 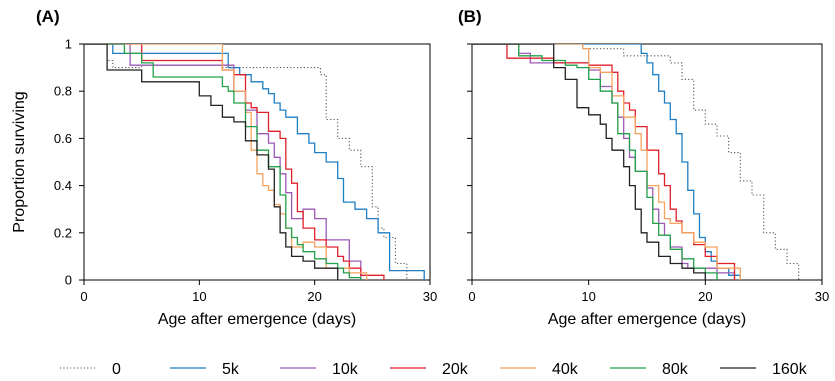 I want to click on y-tick-label: 0.8, so click(x=63, y=91).